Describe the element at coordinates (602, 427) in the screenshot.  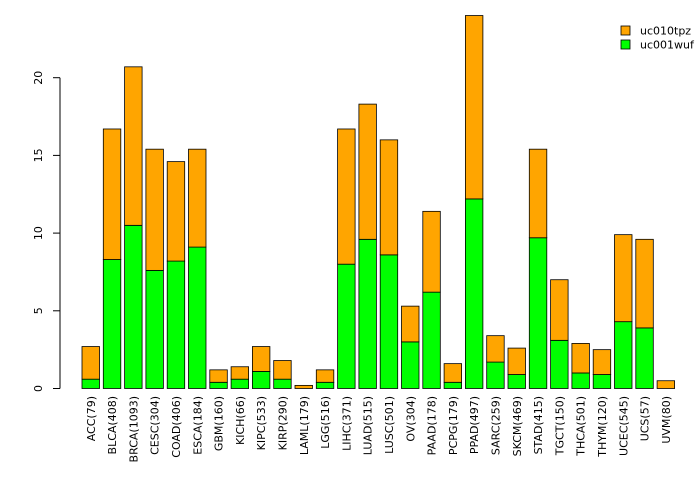
I see `x-category-label: THYM(120)` at that location.